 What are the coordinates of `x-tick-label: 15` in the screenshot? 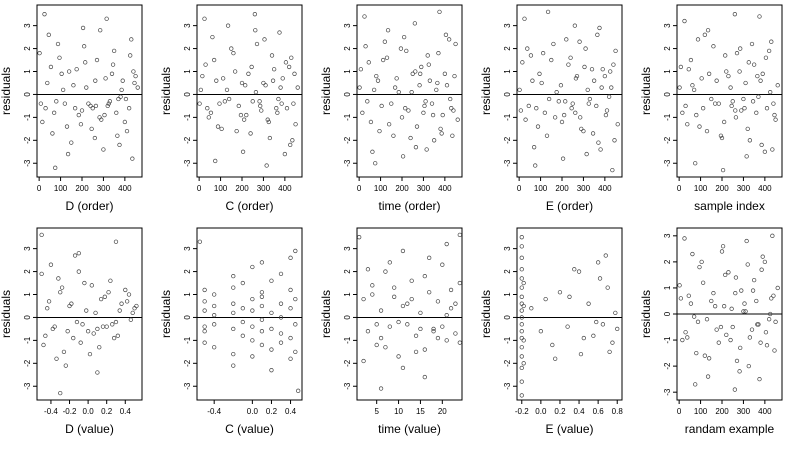 It's located at (420, 411).